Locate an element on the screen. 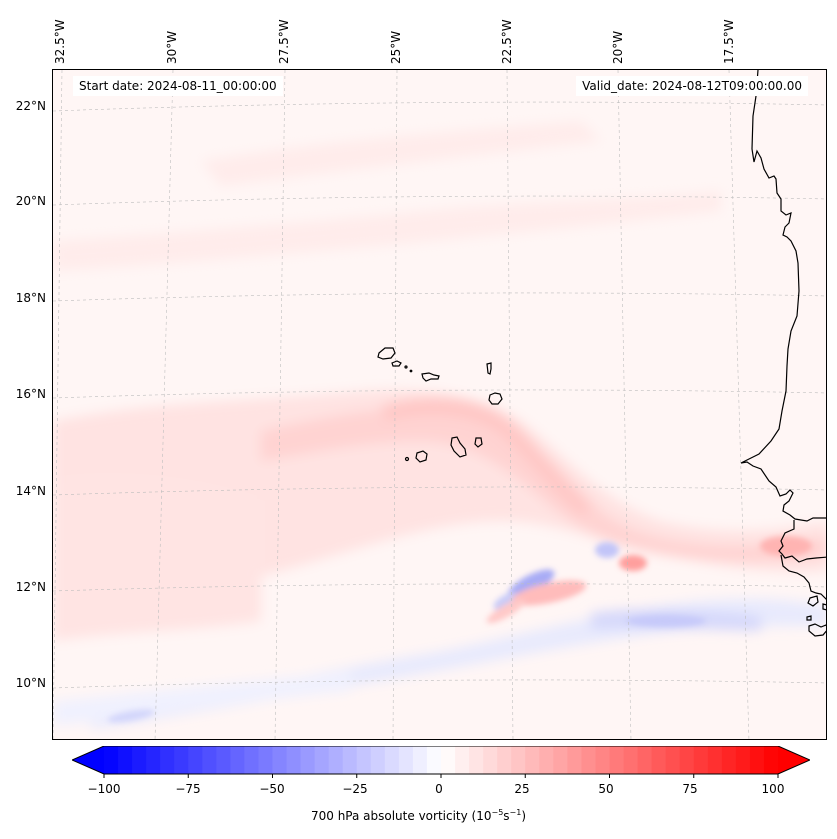 This screenshot has height=839, width=837. colorbar-tick-0: 0 is located at coordinates (439, 789).